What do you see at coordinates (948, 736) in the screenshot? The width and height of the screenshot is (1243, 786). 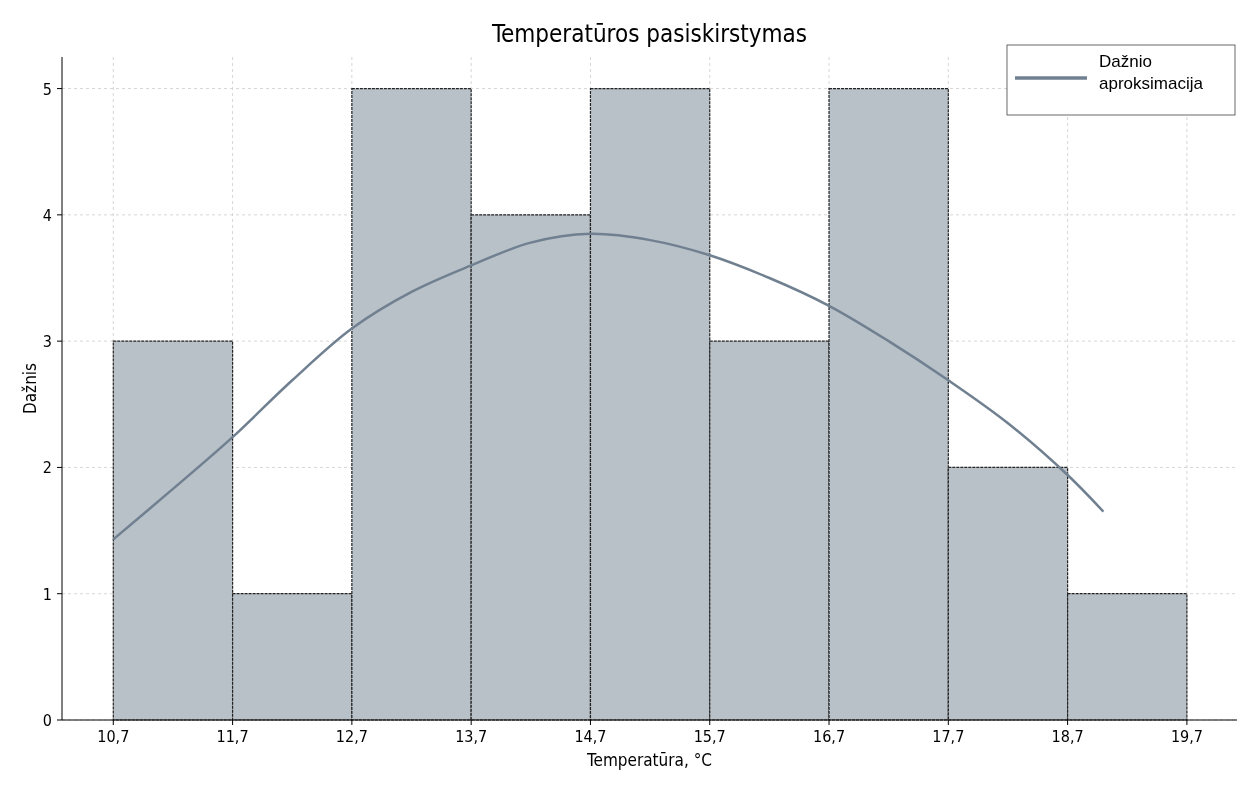 I see `x-tick-label: 17,7` at bounding box center [948, 736].